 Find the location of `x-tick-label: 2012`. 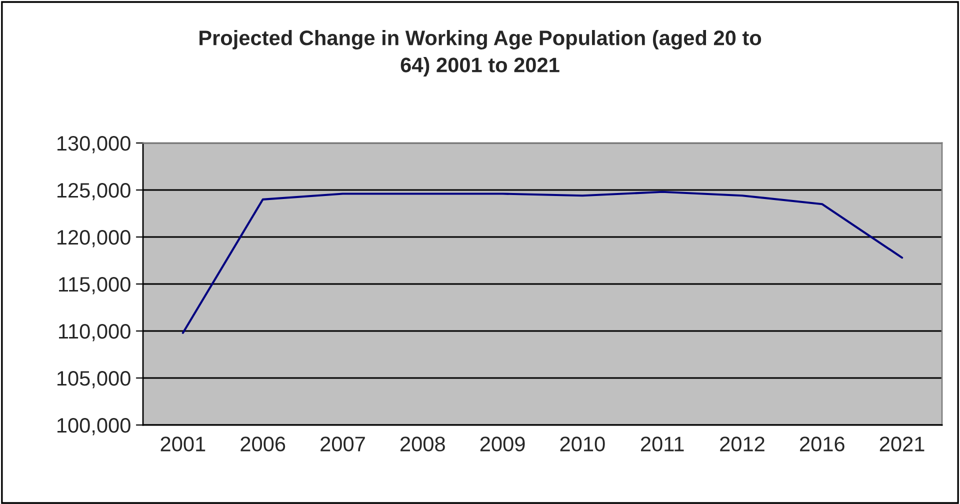

x-tick-label: 2012 is located at coordinates (742, 444).